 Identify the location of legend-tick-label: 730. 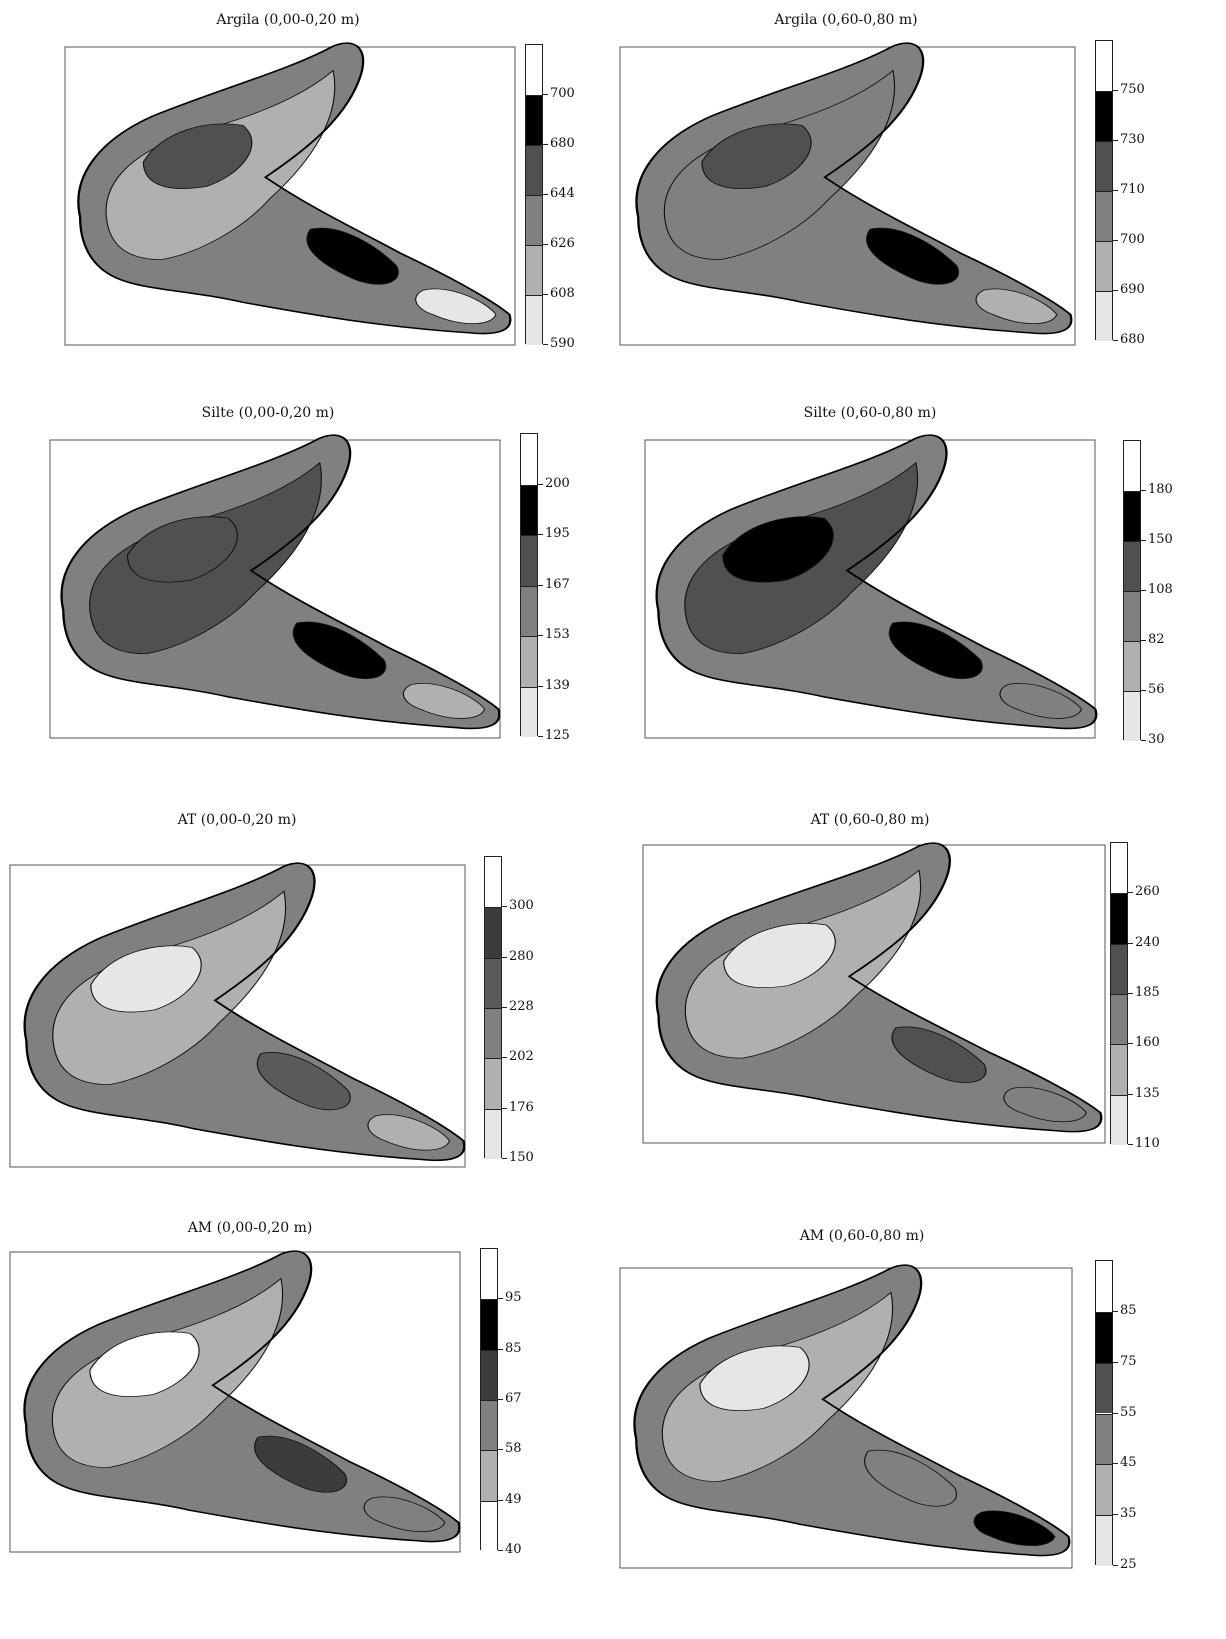
(1132, 139).